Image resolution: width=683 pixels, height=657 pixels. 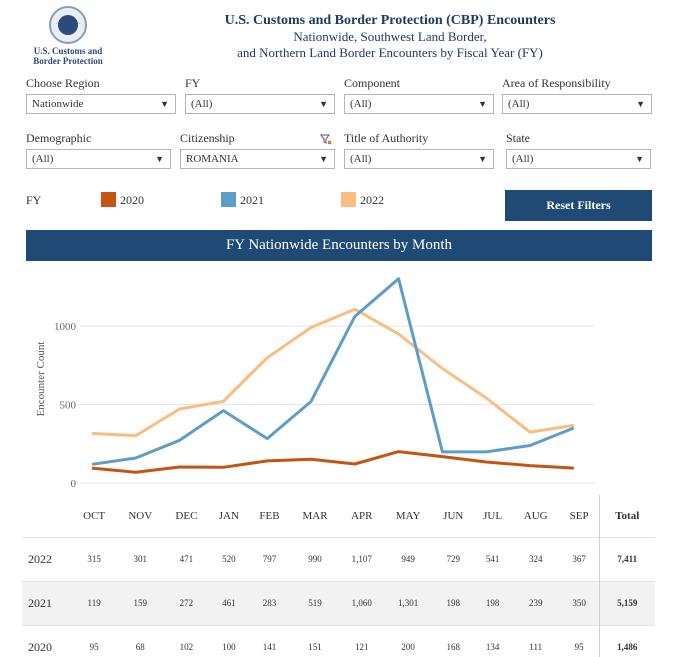 What do you see at coordinates (556, 83) in the screenshot?
I see `aor-label: Area of Responsibility` at bounding box center [556, 83].